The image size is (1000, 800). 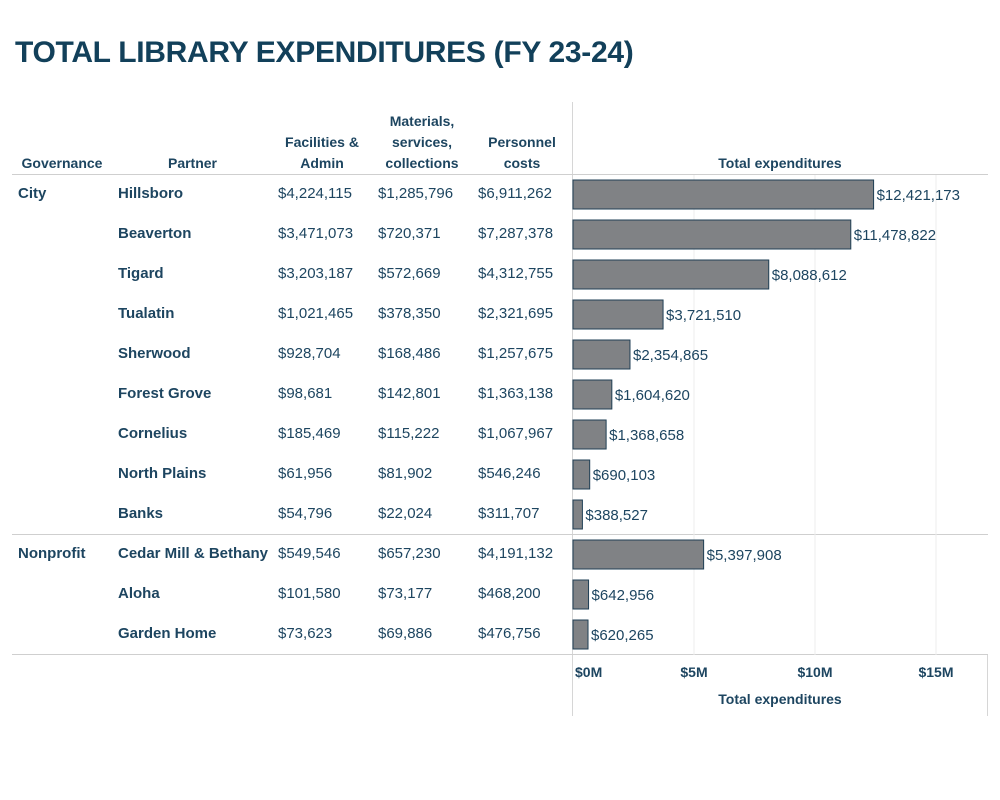 I want to click on personnel-value: $468,200, so click(x=509, y=593).